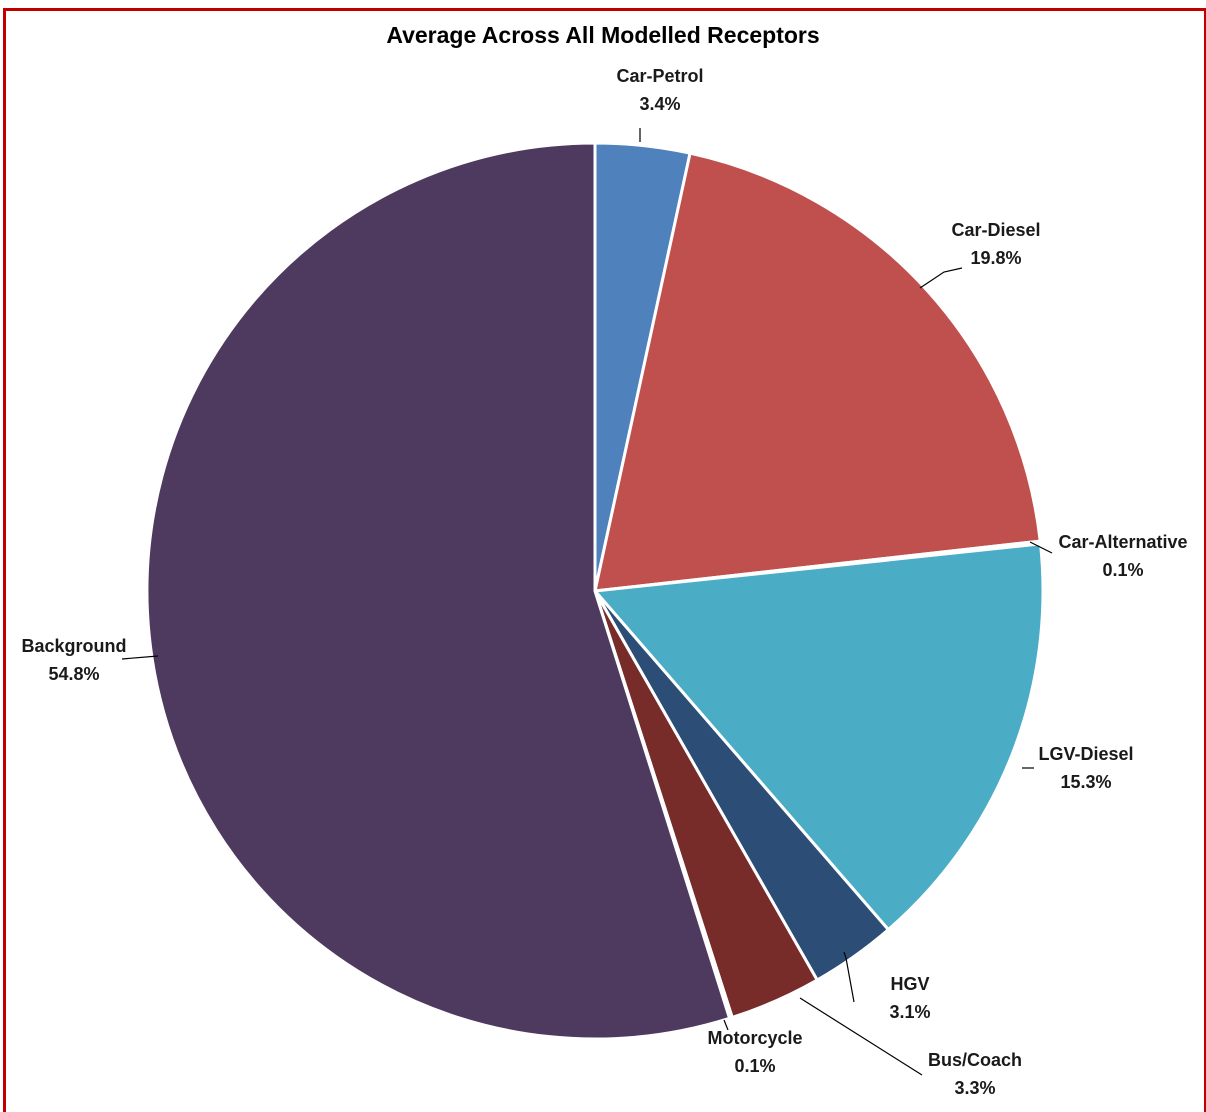 Image resolution: width=1206 pixels, height=1112 pixels. What do you see at coordinates (817, 372) in the screenshot?
I see `pie-slice-car-diesel` at bounding box center [817, 372].